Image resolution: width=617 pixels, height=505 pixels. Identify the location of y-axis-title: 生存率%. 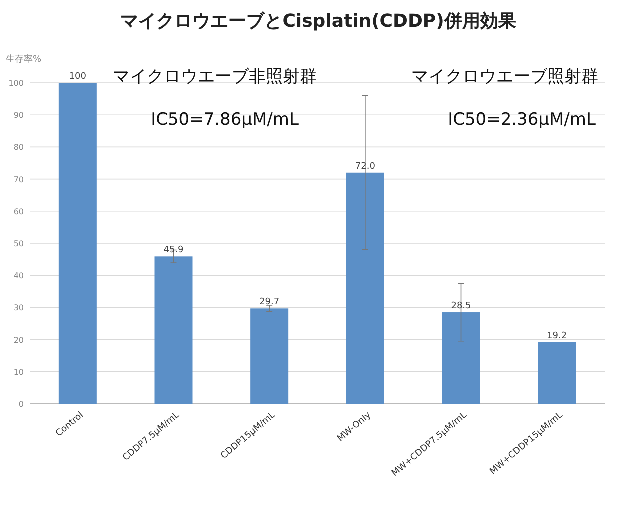
(24, 59).